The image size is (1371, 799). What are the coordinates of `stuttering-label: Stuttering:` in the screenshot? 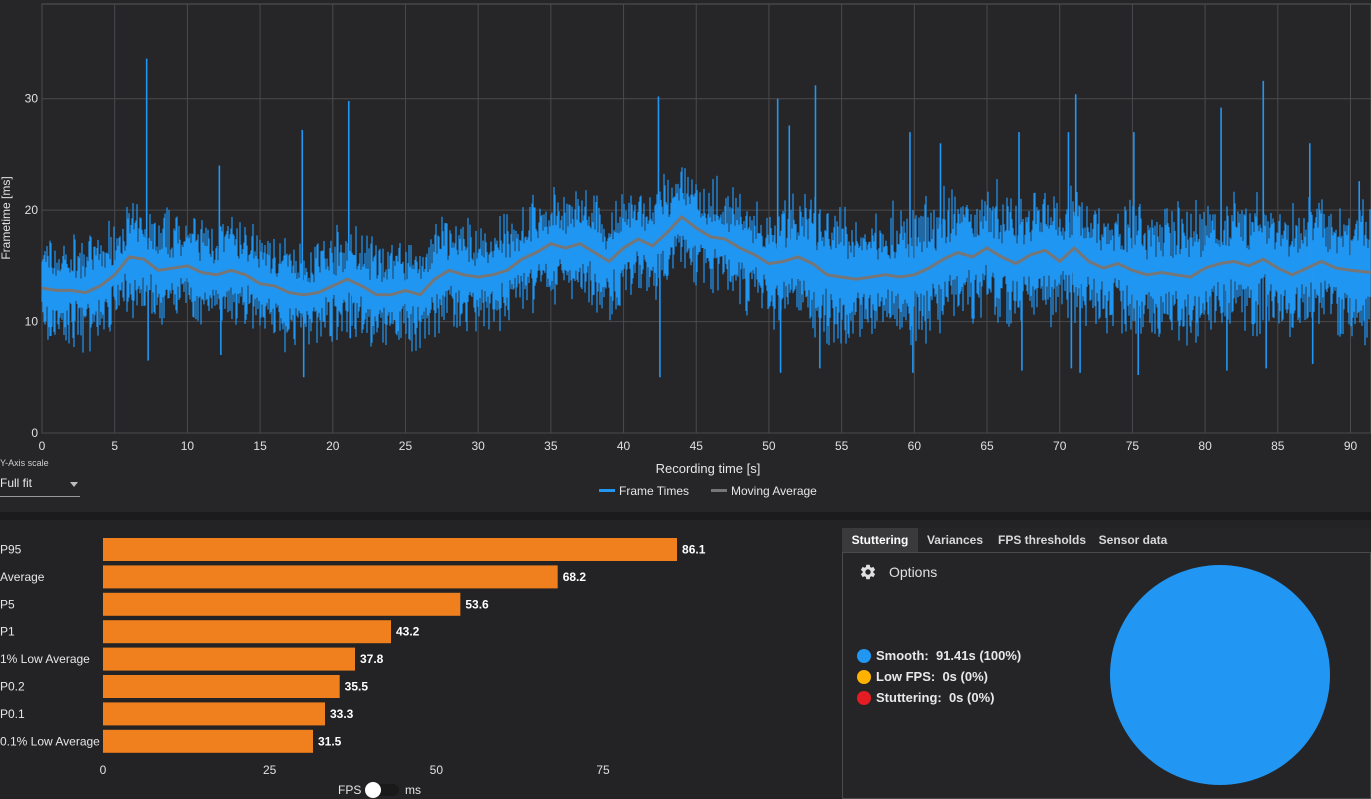 It's located at (909, 697).